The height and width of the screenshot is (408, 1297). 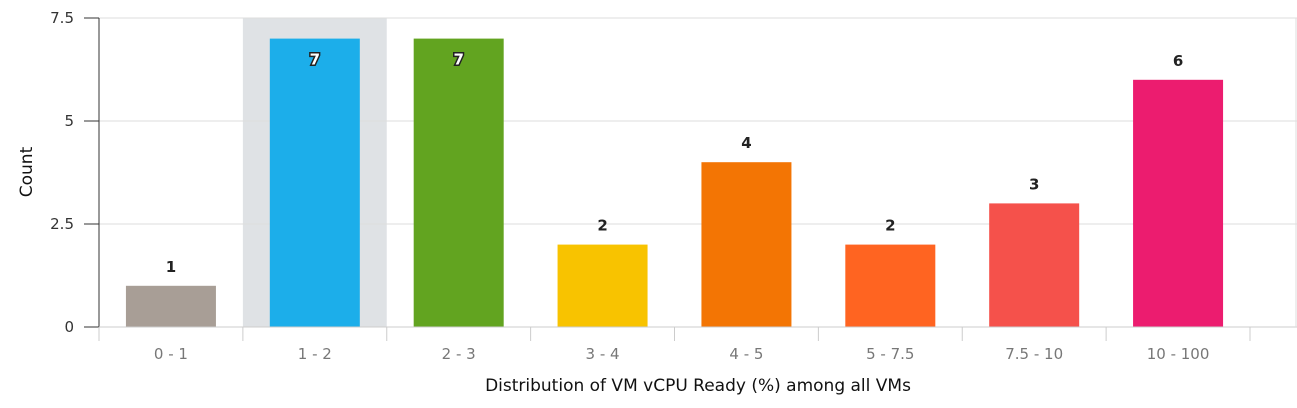 What do you see at coordinates (1178, 354) in the screenshot?
I see `x-tick-label: 10 - 100` at bounding box center [1178, 354].